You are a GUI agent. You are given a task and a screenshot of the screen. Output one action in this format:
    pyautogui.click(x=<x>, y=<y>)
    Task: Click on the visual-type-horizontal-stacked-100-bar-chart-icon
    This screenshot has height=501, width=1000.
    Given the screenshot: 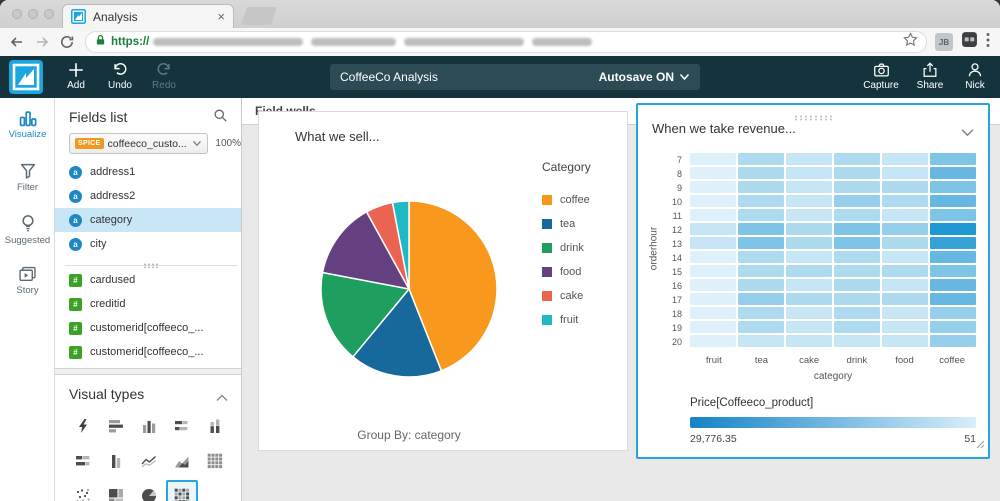 What is the action you would take?
    pyautogui.click(x=83, y=461)
    